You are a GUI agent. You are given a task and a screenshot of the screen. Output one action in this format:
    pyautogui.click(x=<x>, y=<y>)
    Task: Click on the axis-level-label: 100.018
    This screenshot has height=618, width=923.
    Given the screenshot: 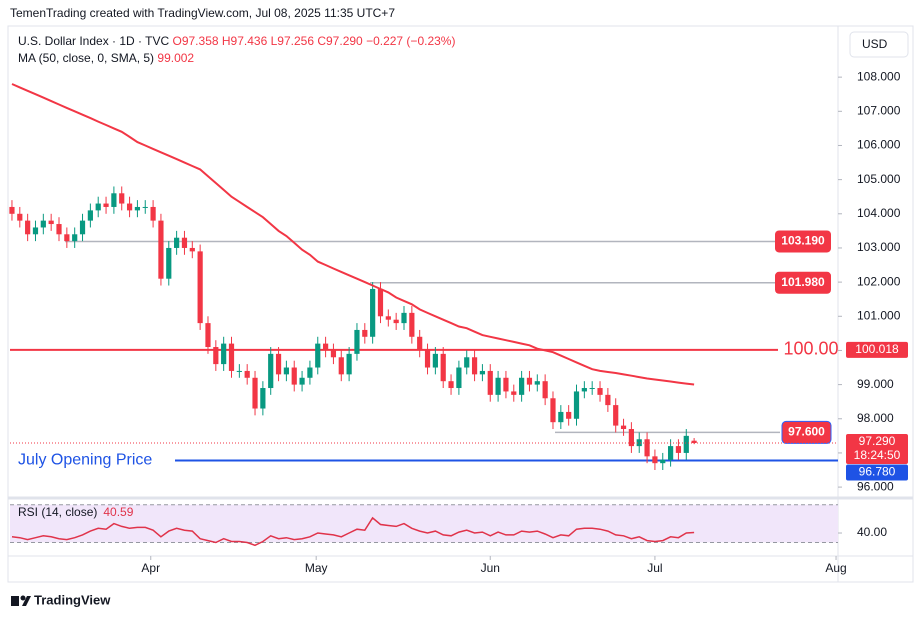 What is the action you would take?
    pyautogui.click(x=877, y=349)
    